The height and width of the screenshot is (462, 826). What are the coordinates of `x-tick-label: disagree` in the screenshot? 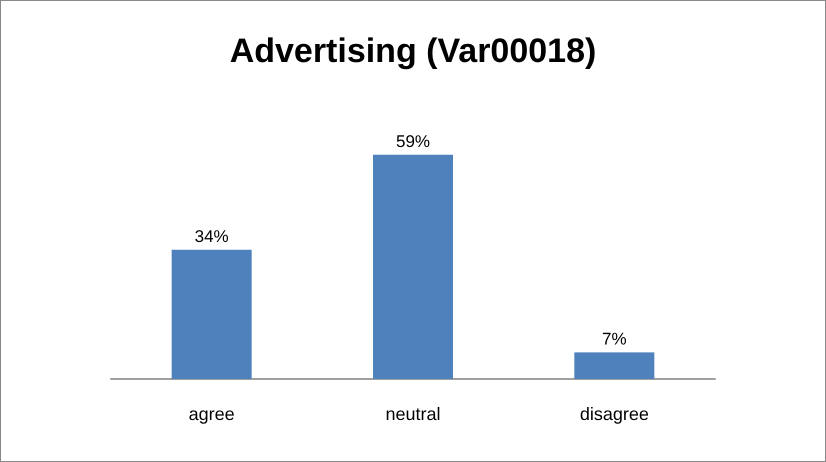 It's located at (614, 414).